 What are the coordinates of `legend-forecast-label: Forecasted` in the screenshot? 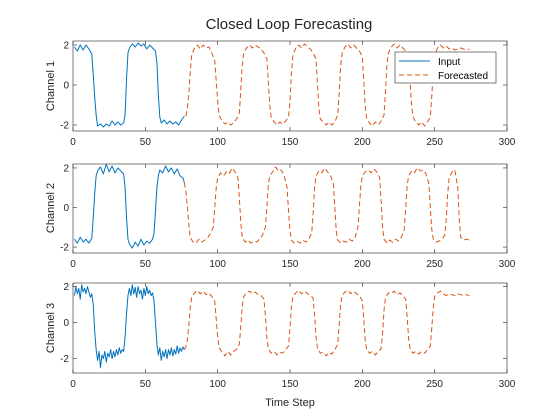 It's located at (463, 76).